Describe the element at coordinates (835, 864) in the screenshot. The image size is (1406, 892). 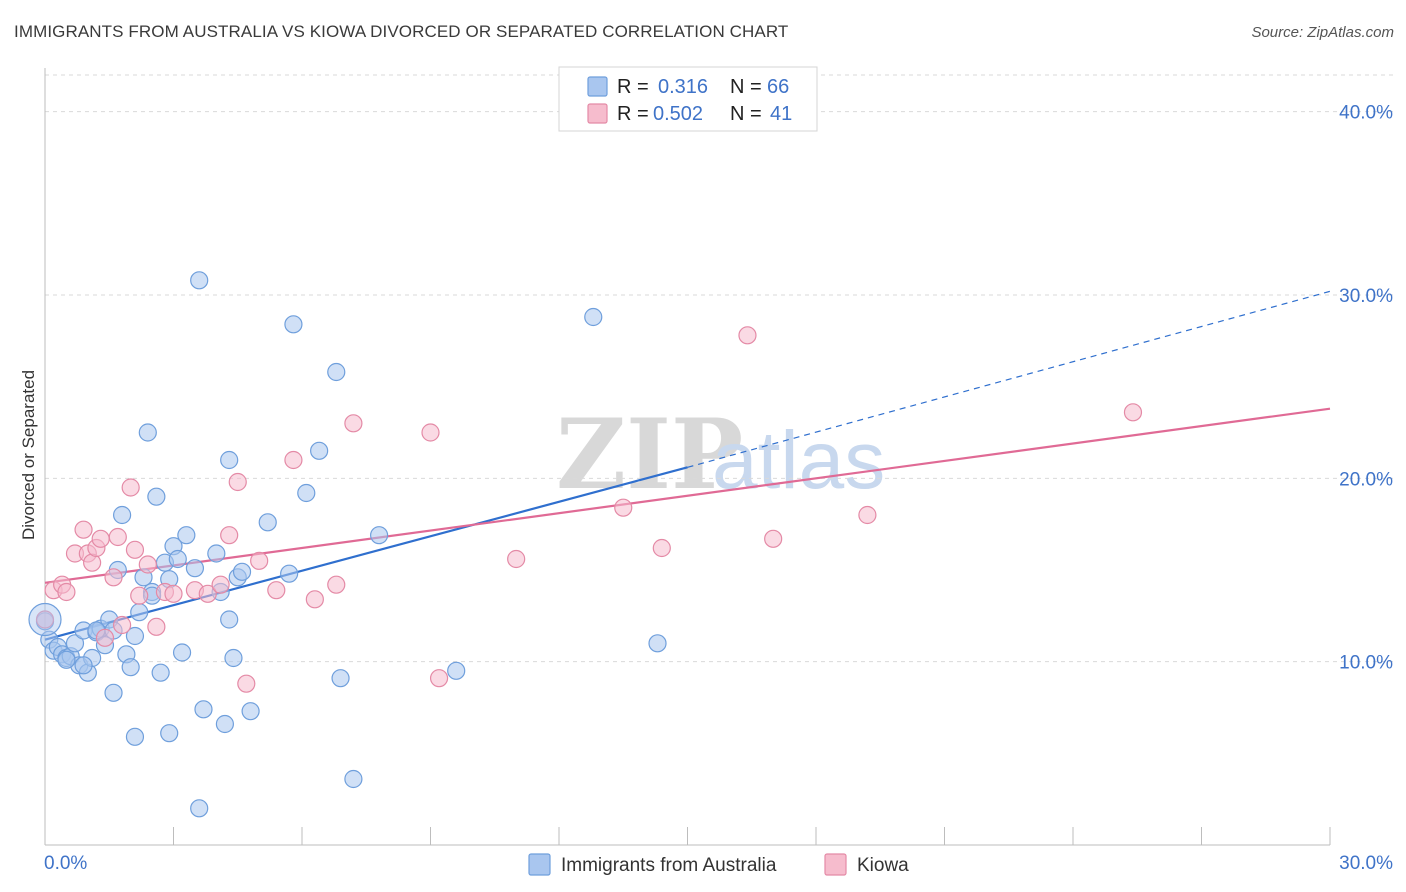
I see `bottom-legend-swatch-pink` at that location.